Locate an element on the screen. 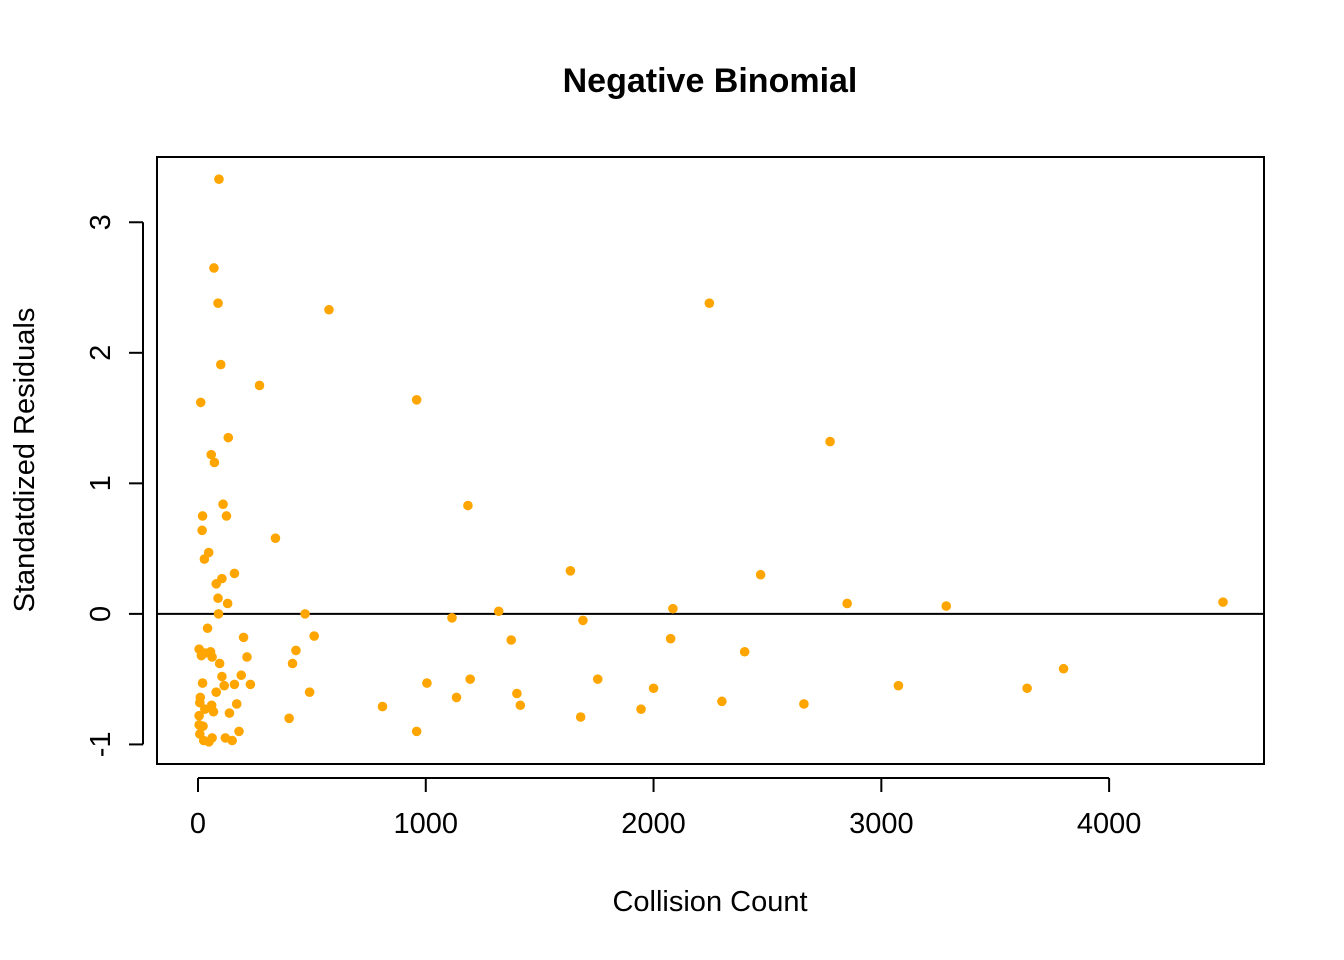 This screenshot has width=1344, height=960. x-tick-label: 3000 is located at coordinates (881, 824).